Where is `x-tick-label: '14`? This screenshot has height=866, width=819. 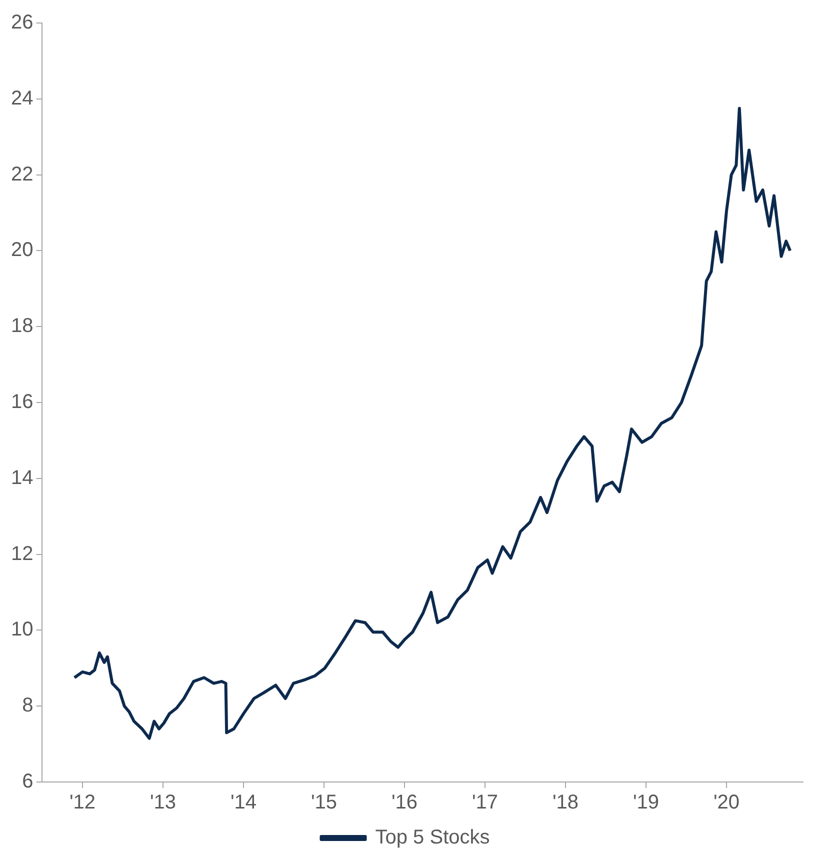 x-tick-label: '14 is located at coordinates (243, 803).